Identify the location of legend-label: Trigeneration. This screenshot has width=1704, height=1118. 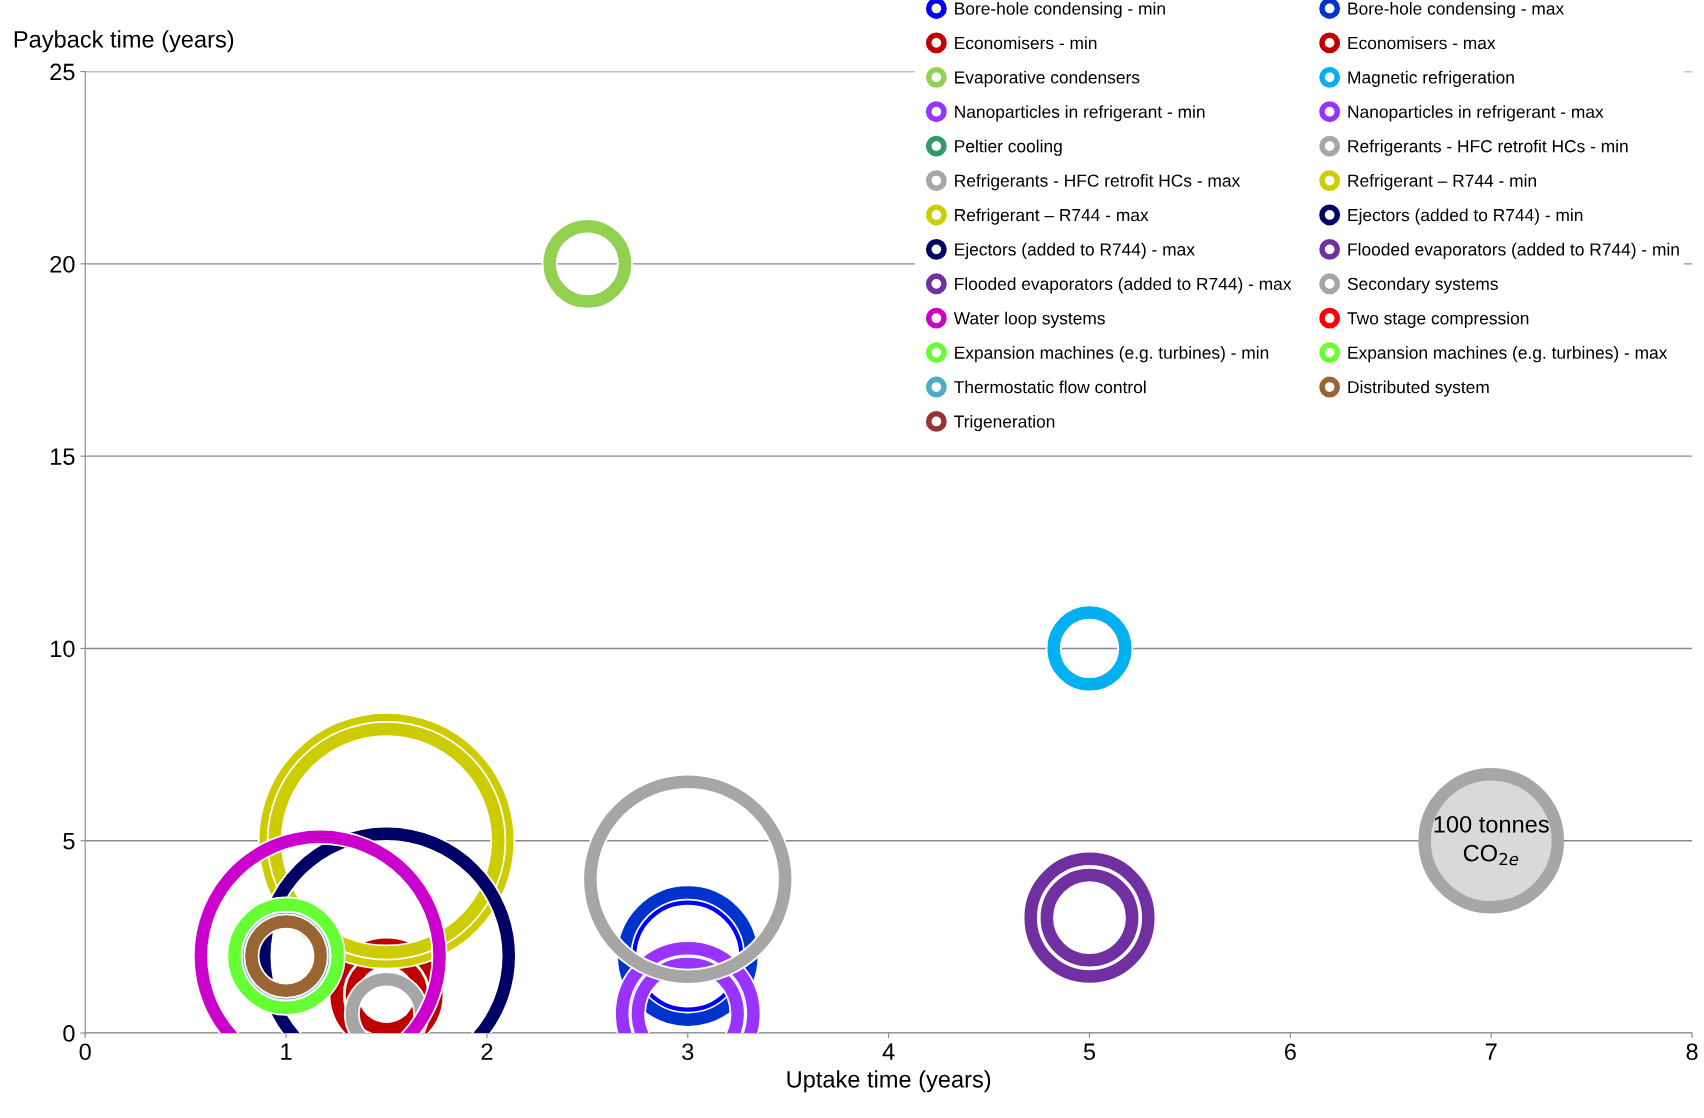
(1004, 423).